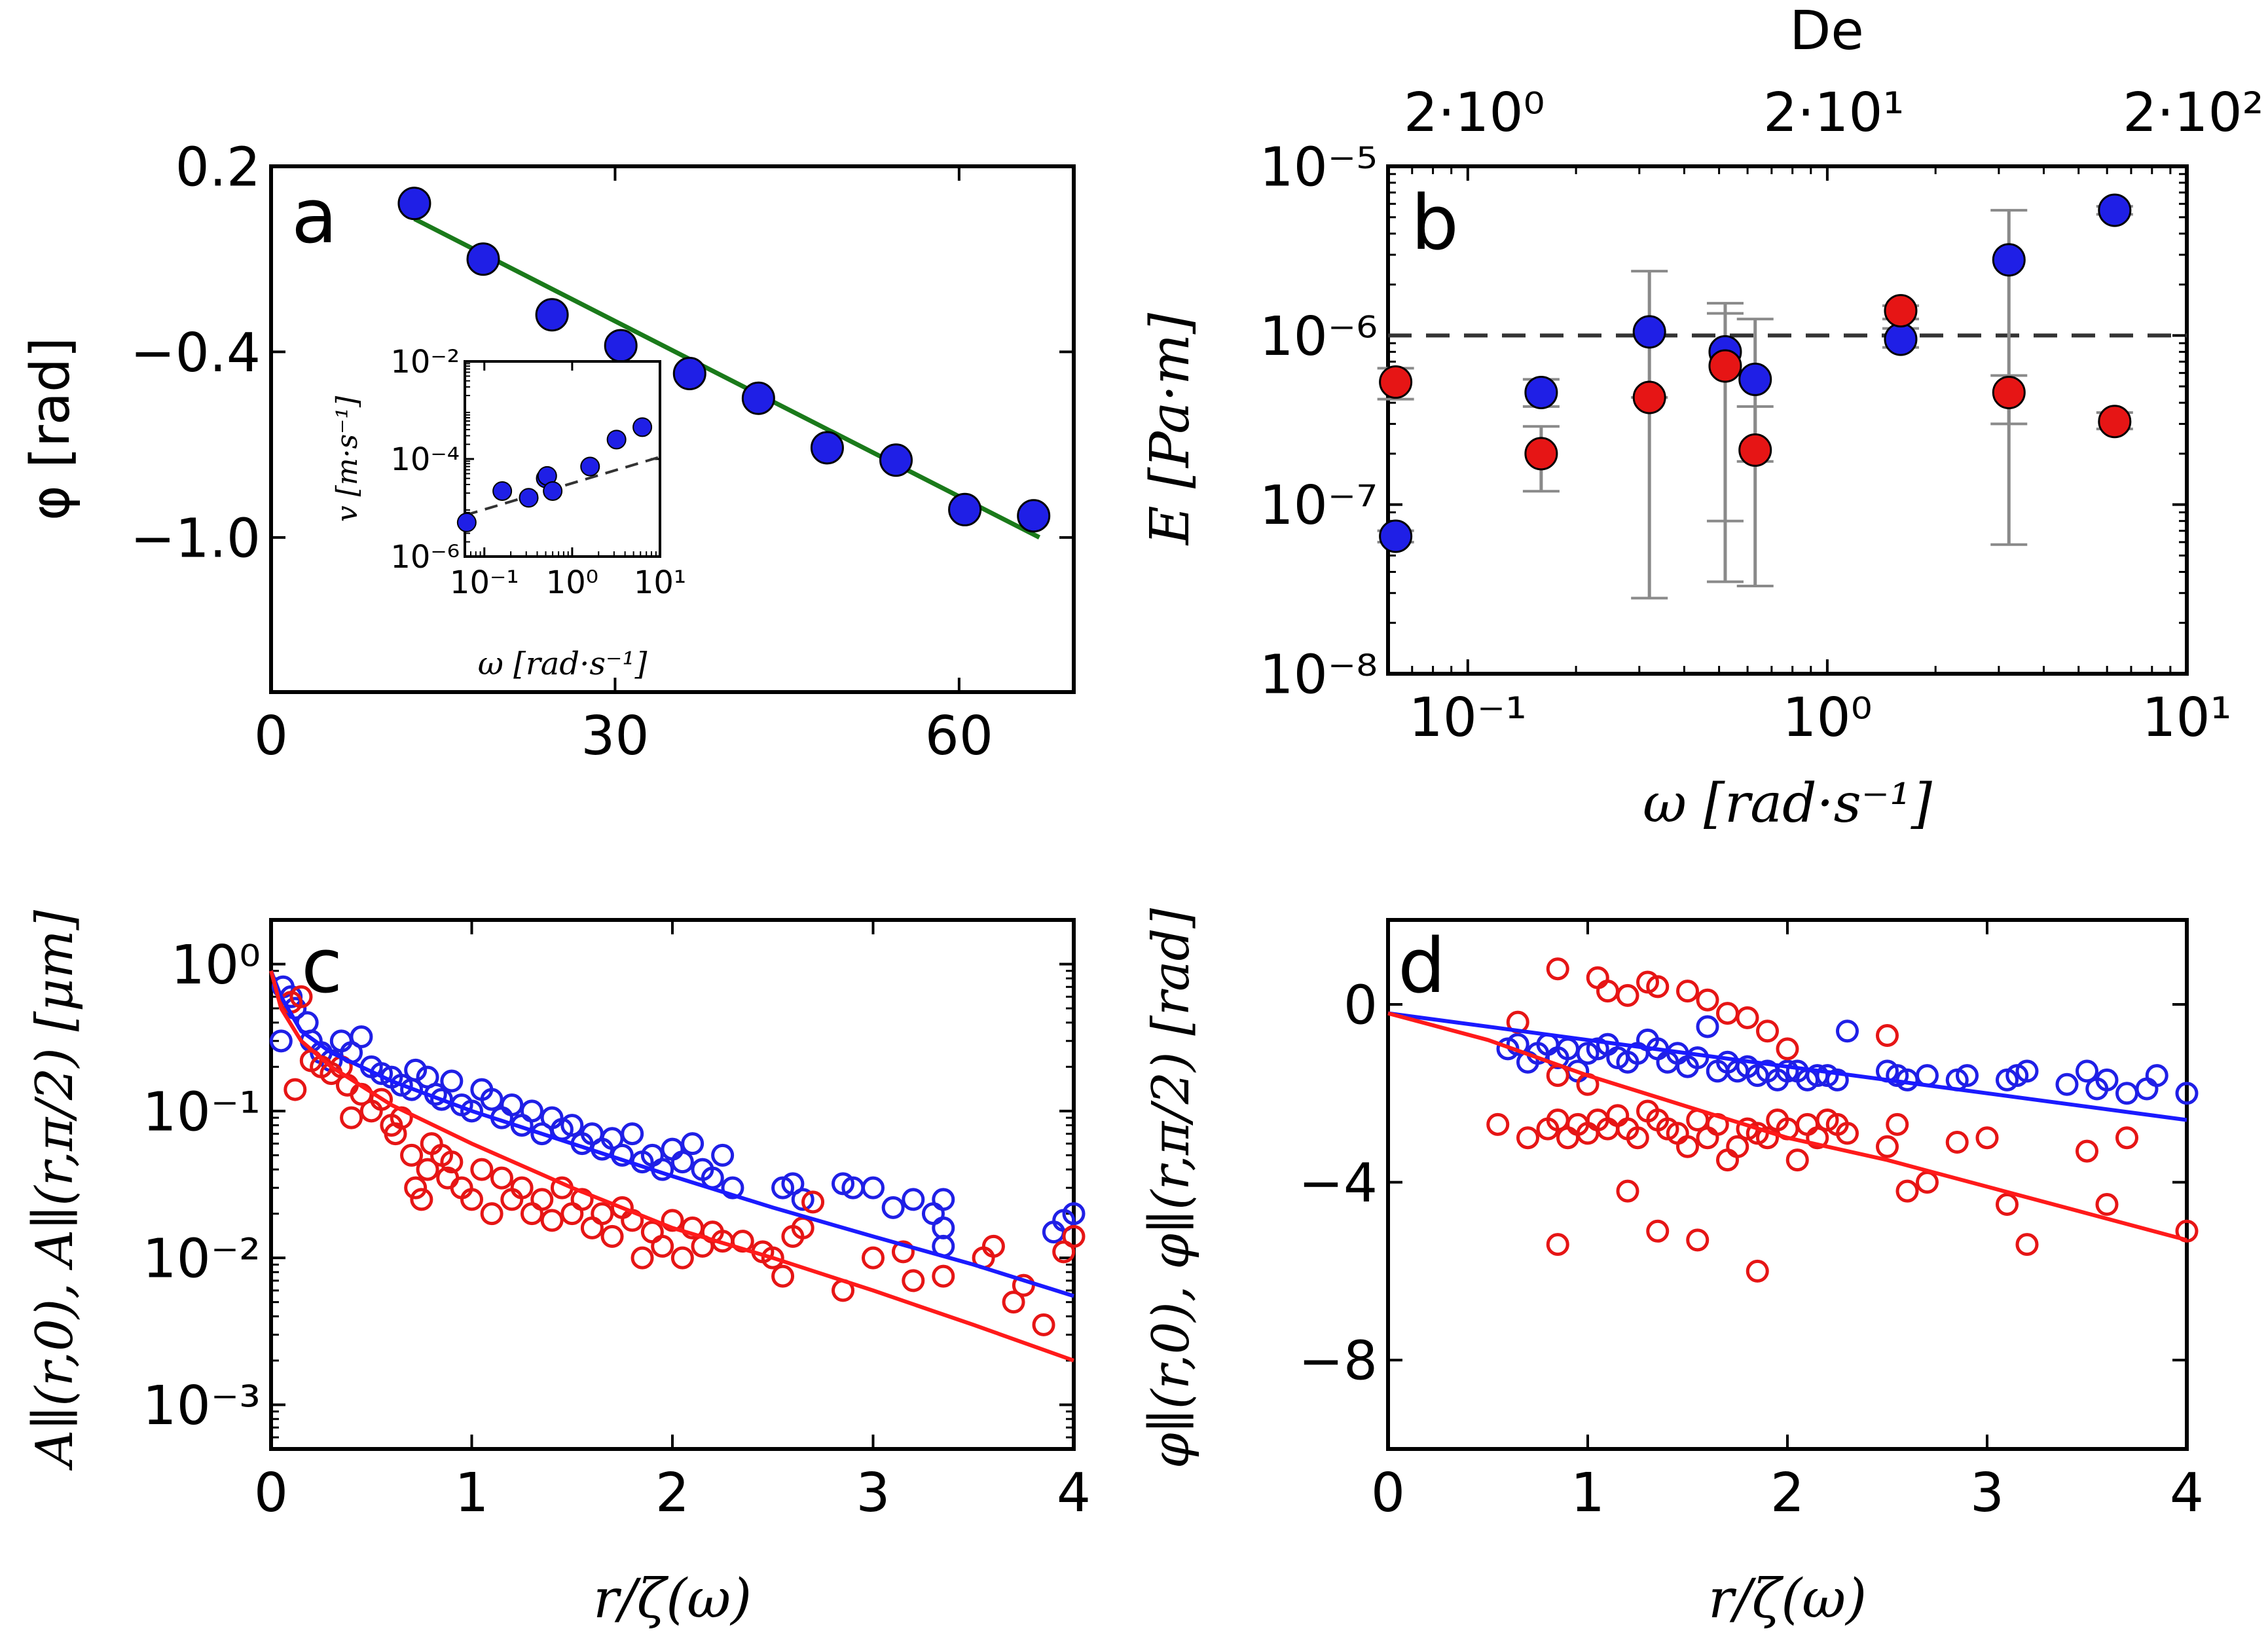 The image size is (2268, 1631). What do you see at coordinates (1422, 966) in the screenshot?
I see `panel-label: d` at bounding box center [1422, 966].